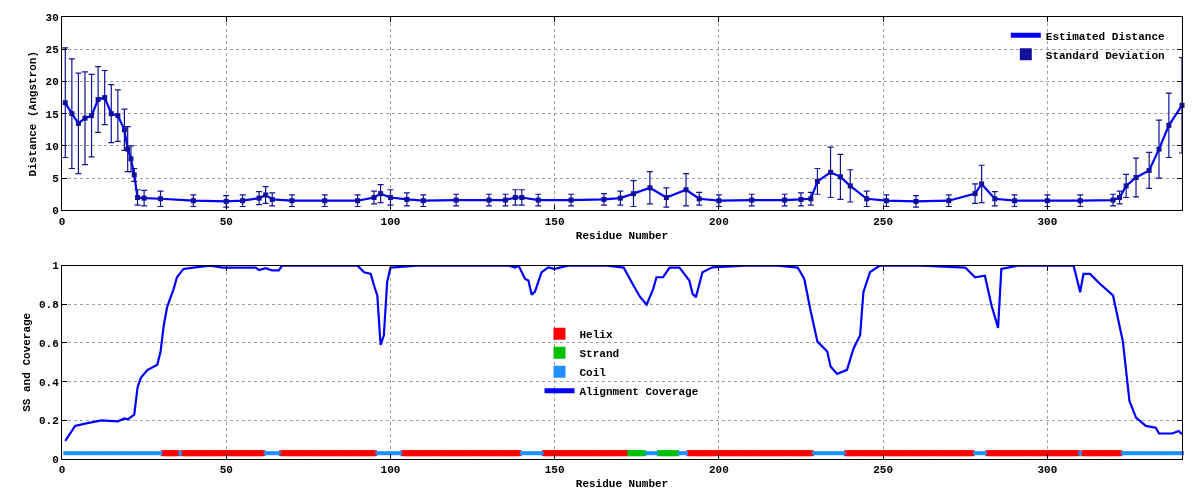  Describe the element at coordinates (596, 335) in the screenshot. I see `legend-label: Helix` at that location.